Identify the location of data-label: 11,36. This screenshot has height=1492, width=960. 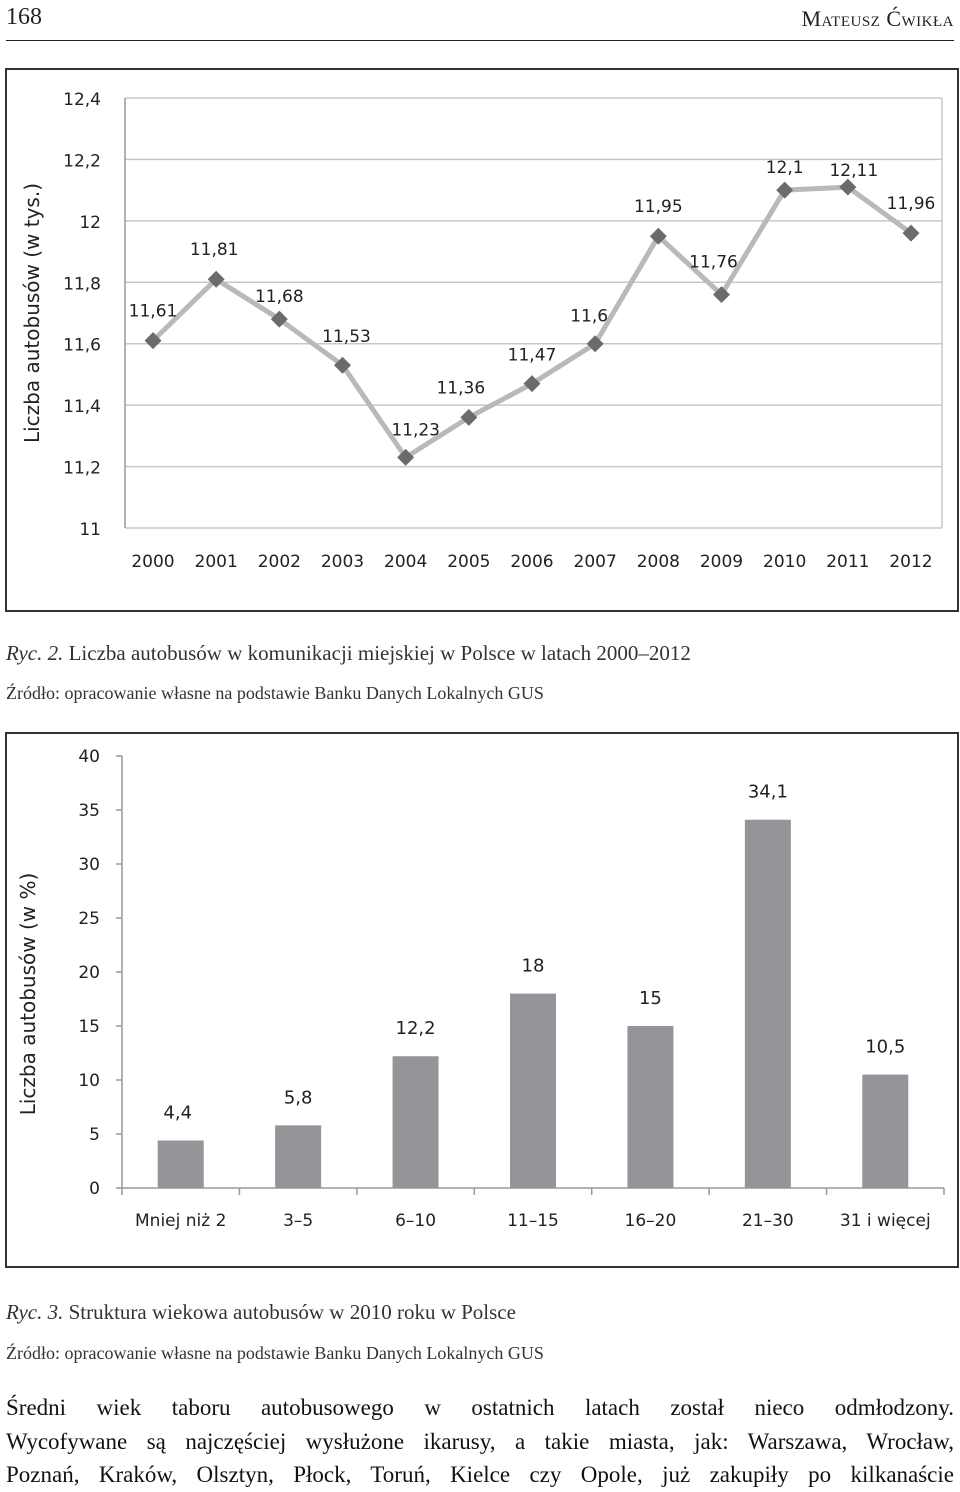
(460, 388).